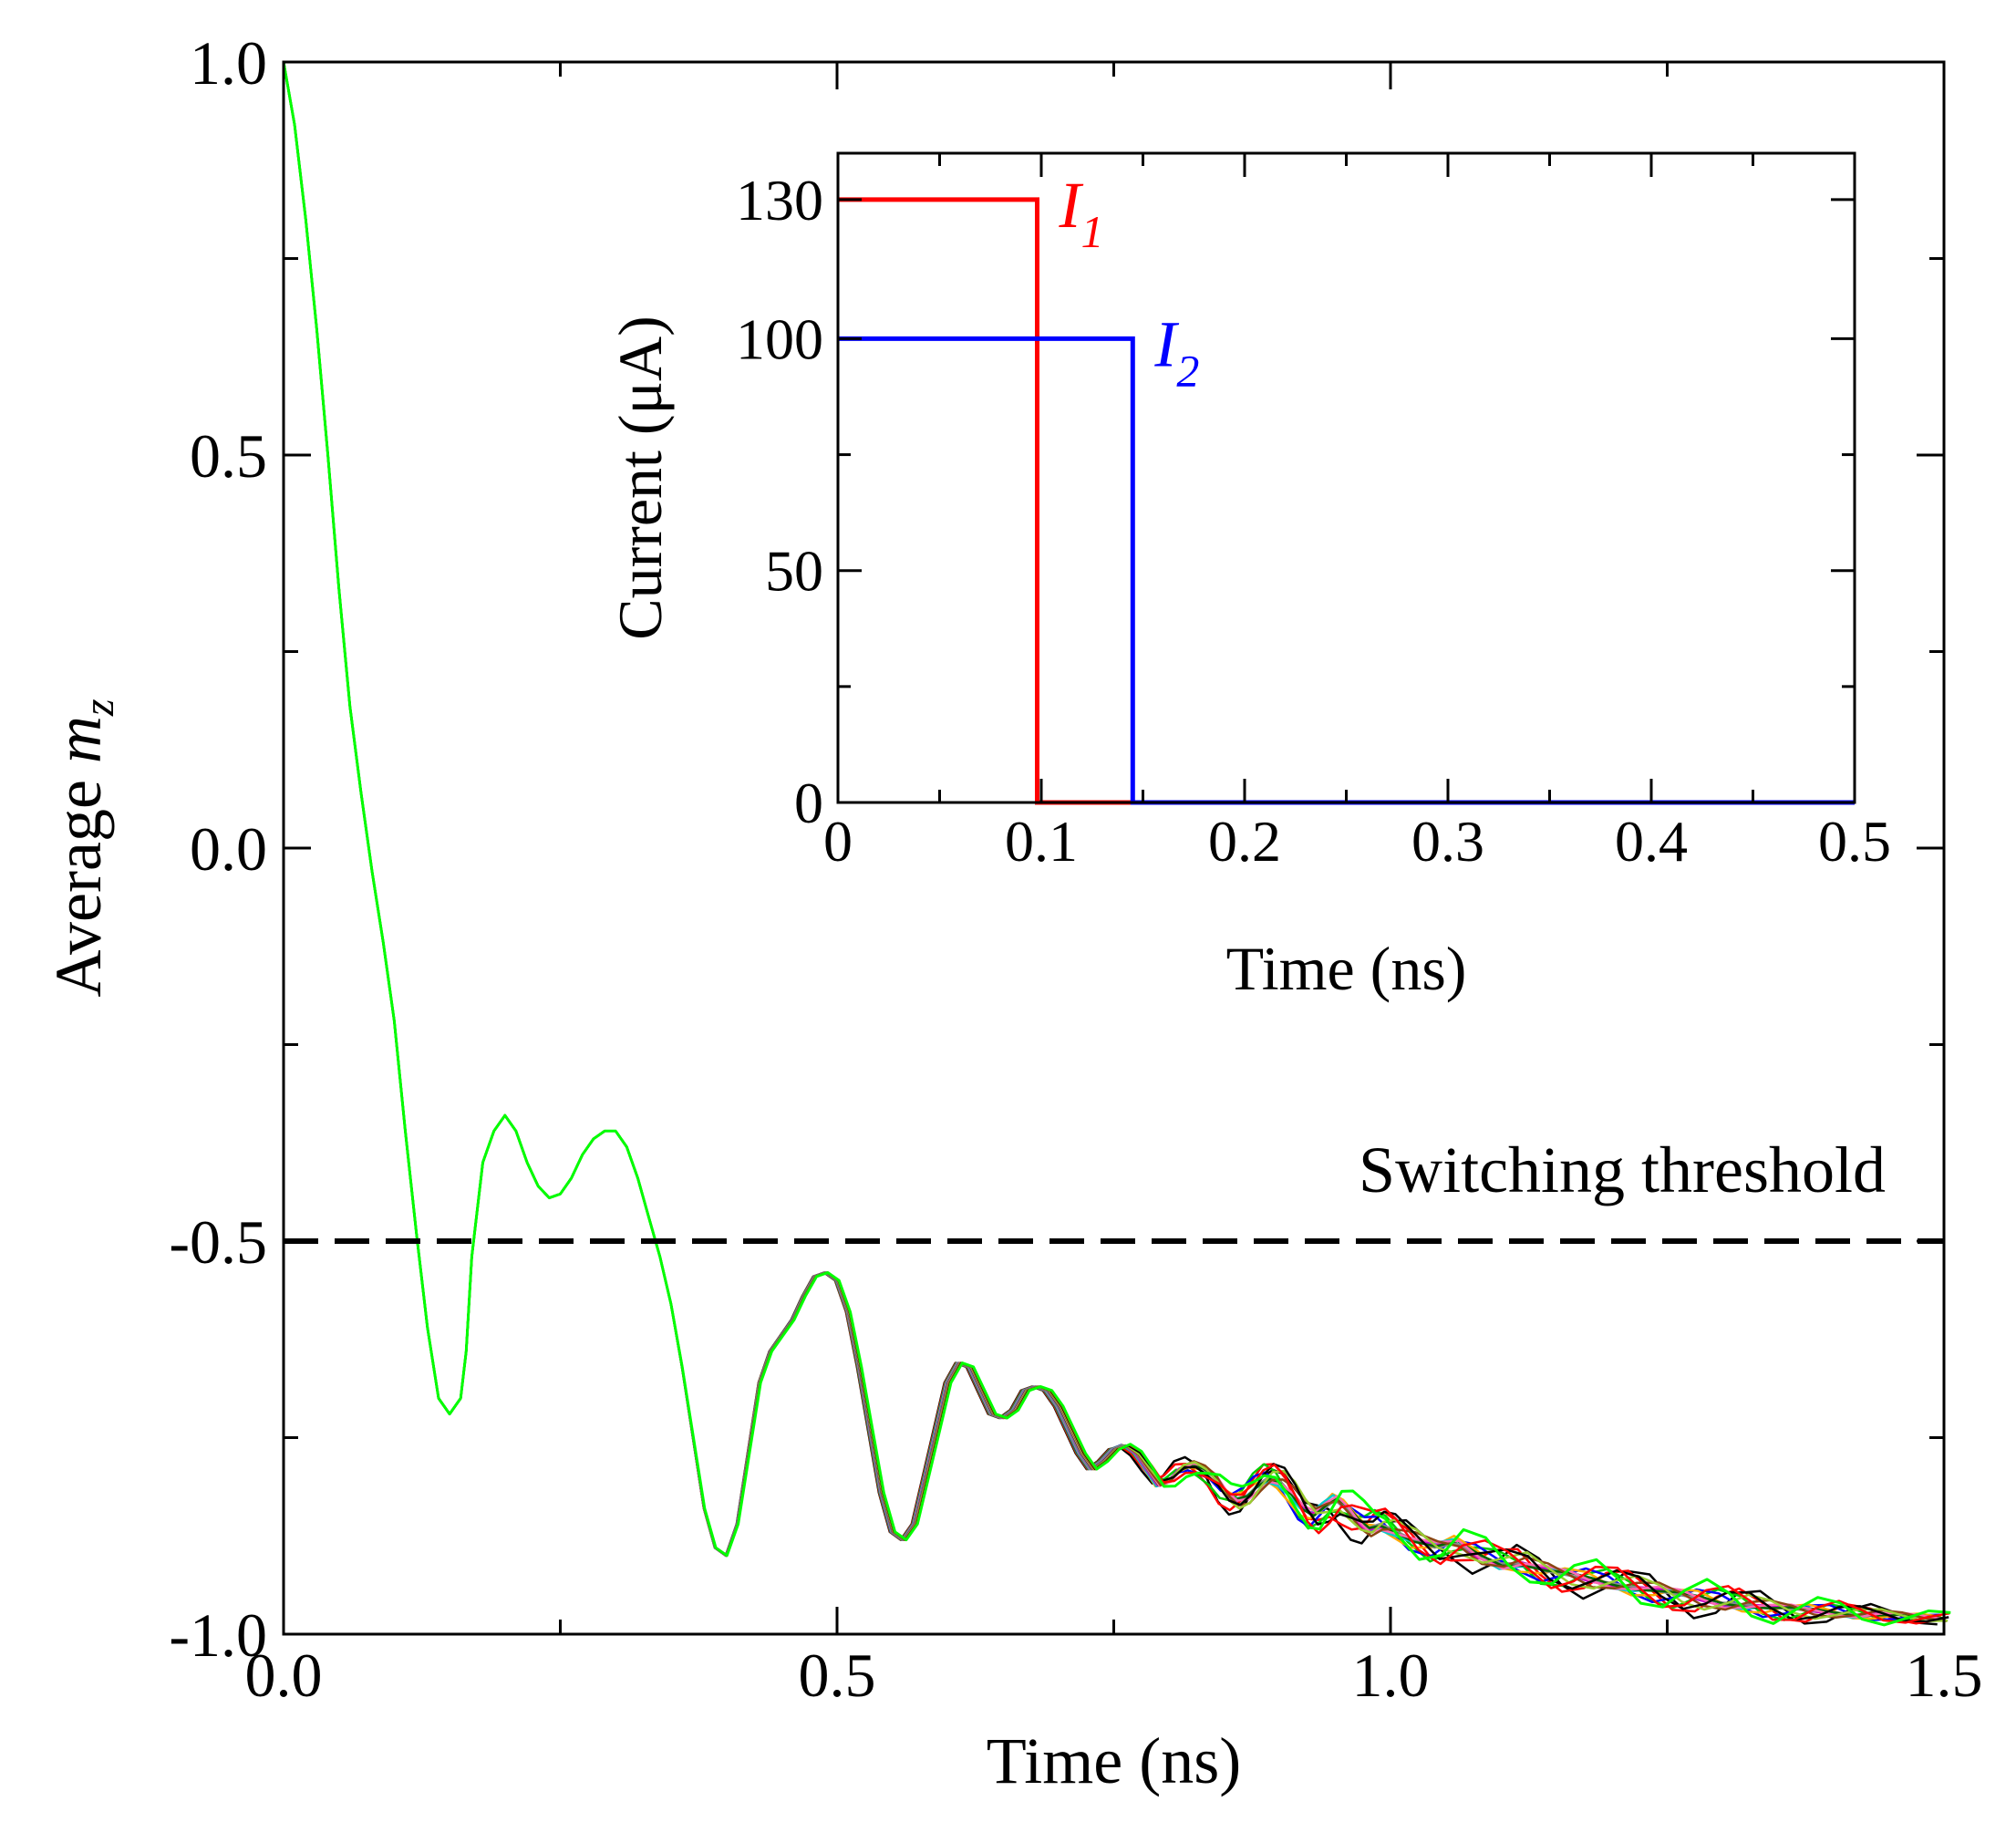 The width and height of the screenshot is (2016, 1822). I want to click on threshold-label: Switching threshold, so click(1622, 1170).